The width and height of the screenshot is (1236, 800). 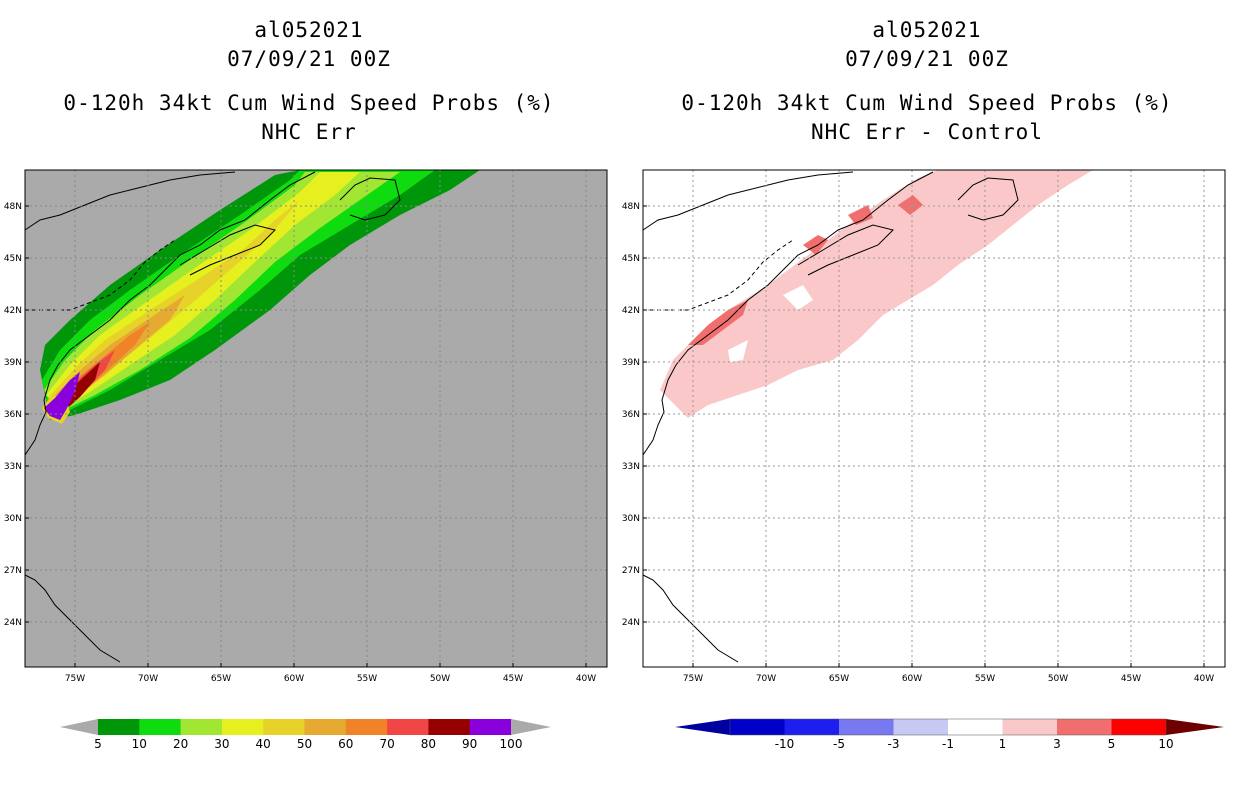 I want to click on colorbar-label: -10, so click(x=785, y=744).